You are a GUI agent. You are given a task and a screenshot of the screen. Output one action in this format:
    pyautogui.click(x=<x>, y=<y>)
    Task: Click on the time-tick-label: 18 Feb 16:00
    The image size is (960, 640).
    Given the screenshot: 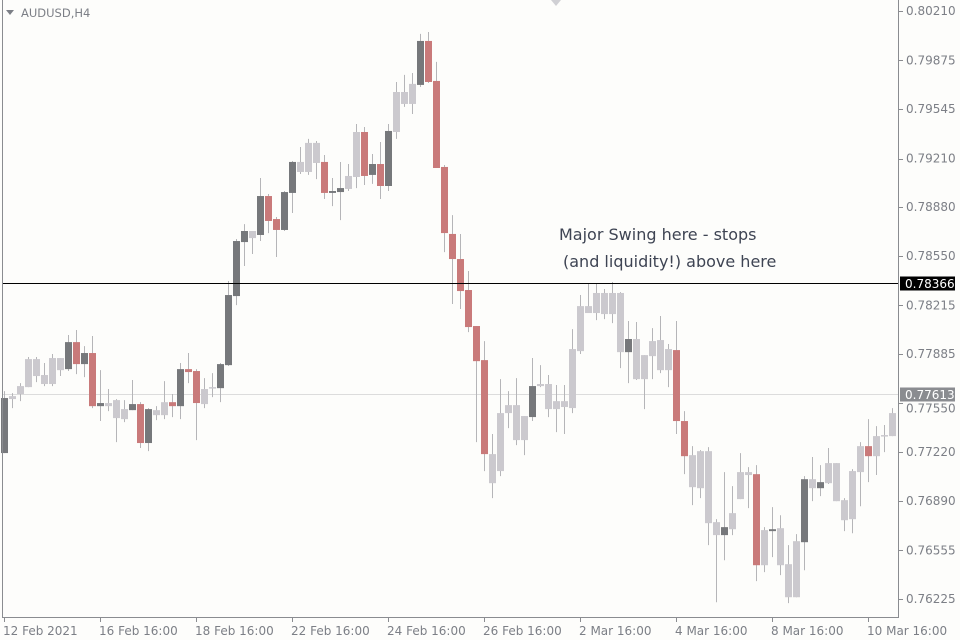 What is the action you would take?
    pyautogui.click(x=234, y=631)
    